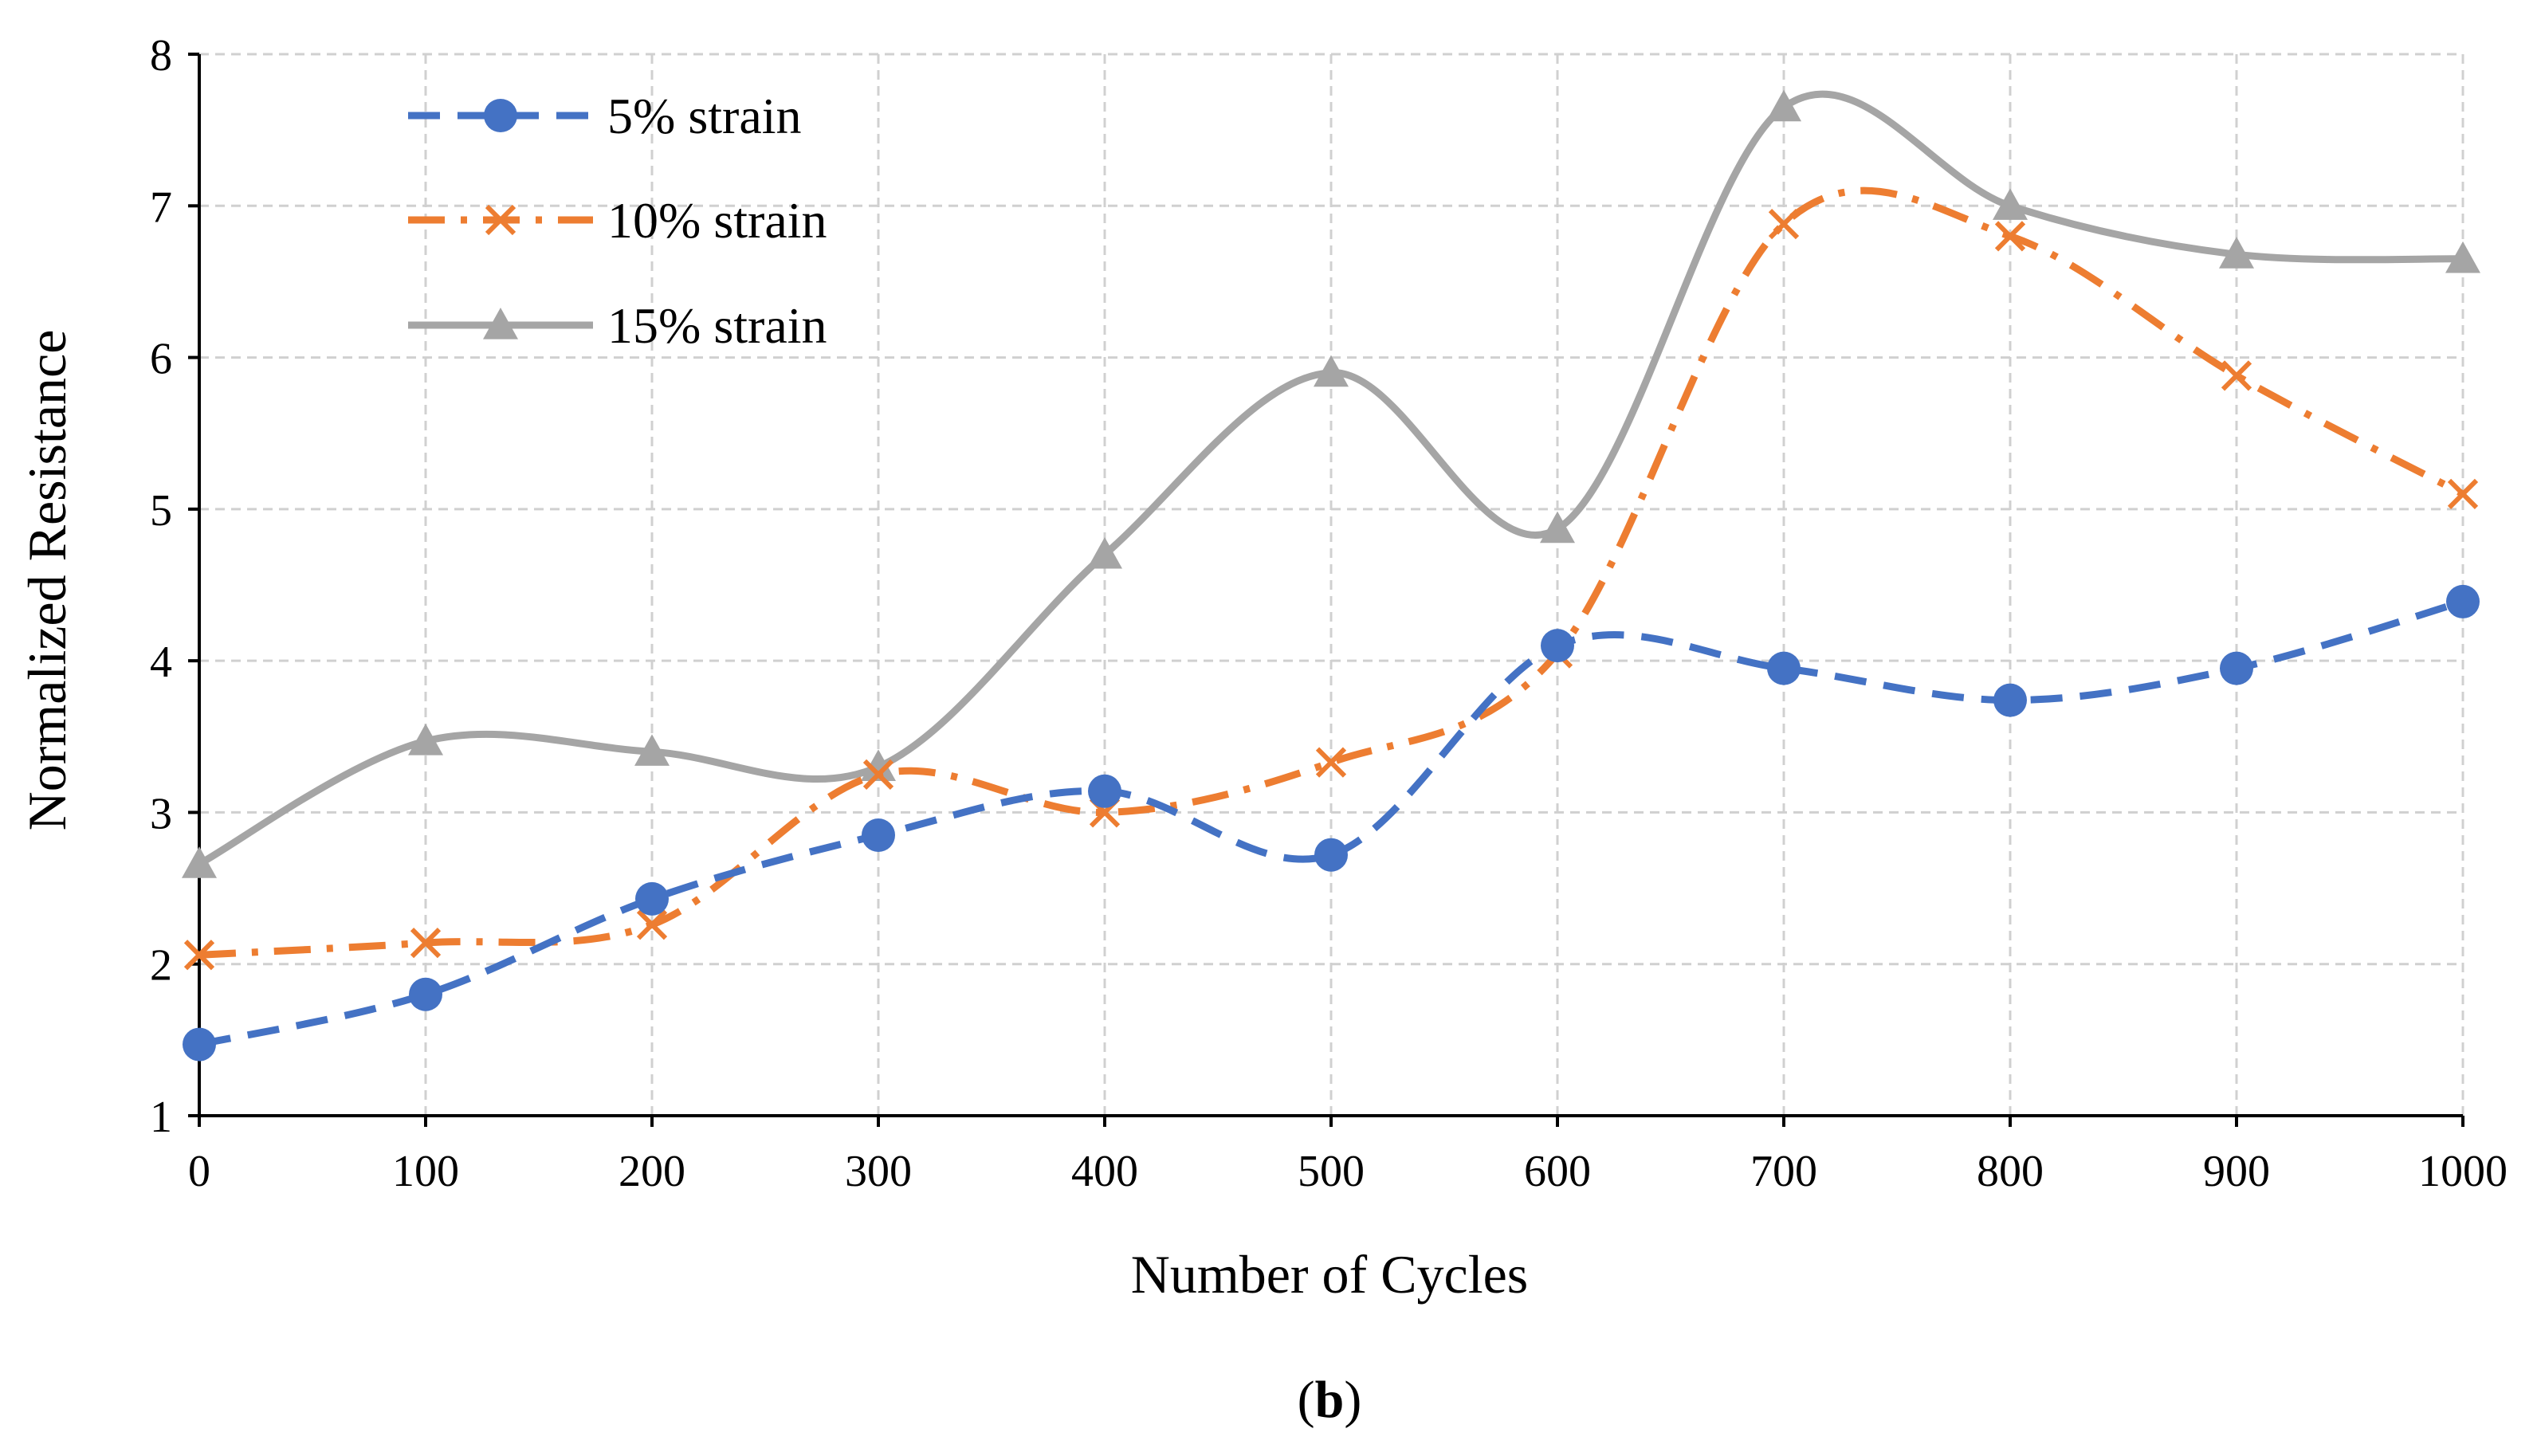 The image size is (2541, 1456). I want to click on series-2-point-900-stroke-b, so click(2236, 375).